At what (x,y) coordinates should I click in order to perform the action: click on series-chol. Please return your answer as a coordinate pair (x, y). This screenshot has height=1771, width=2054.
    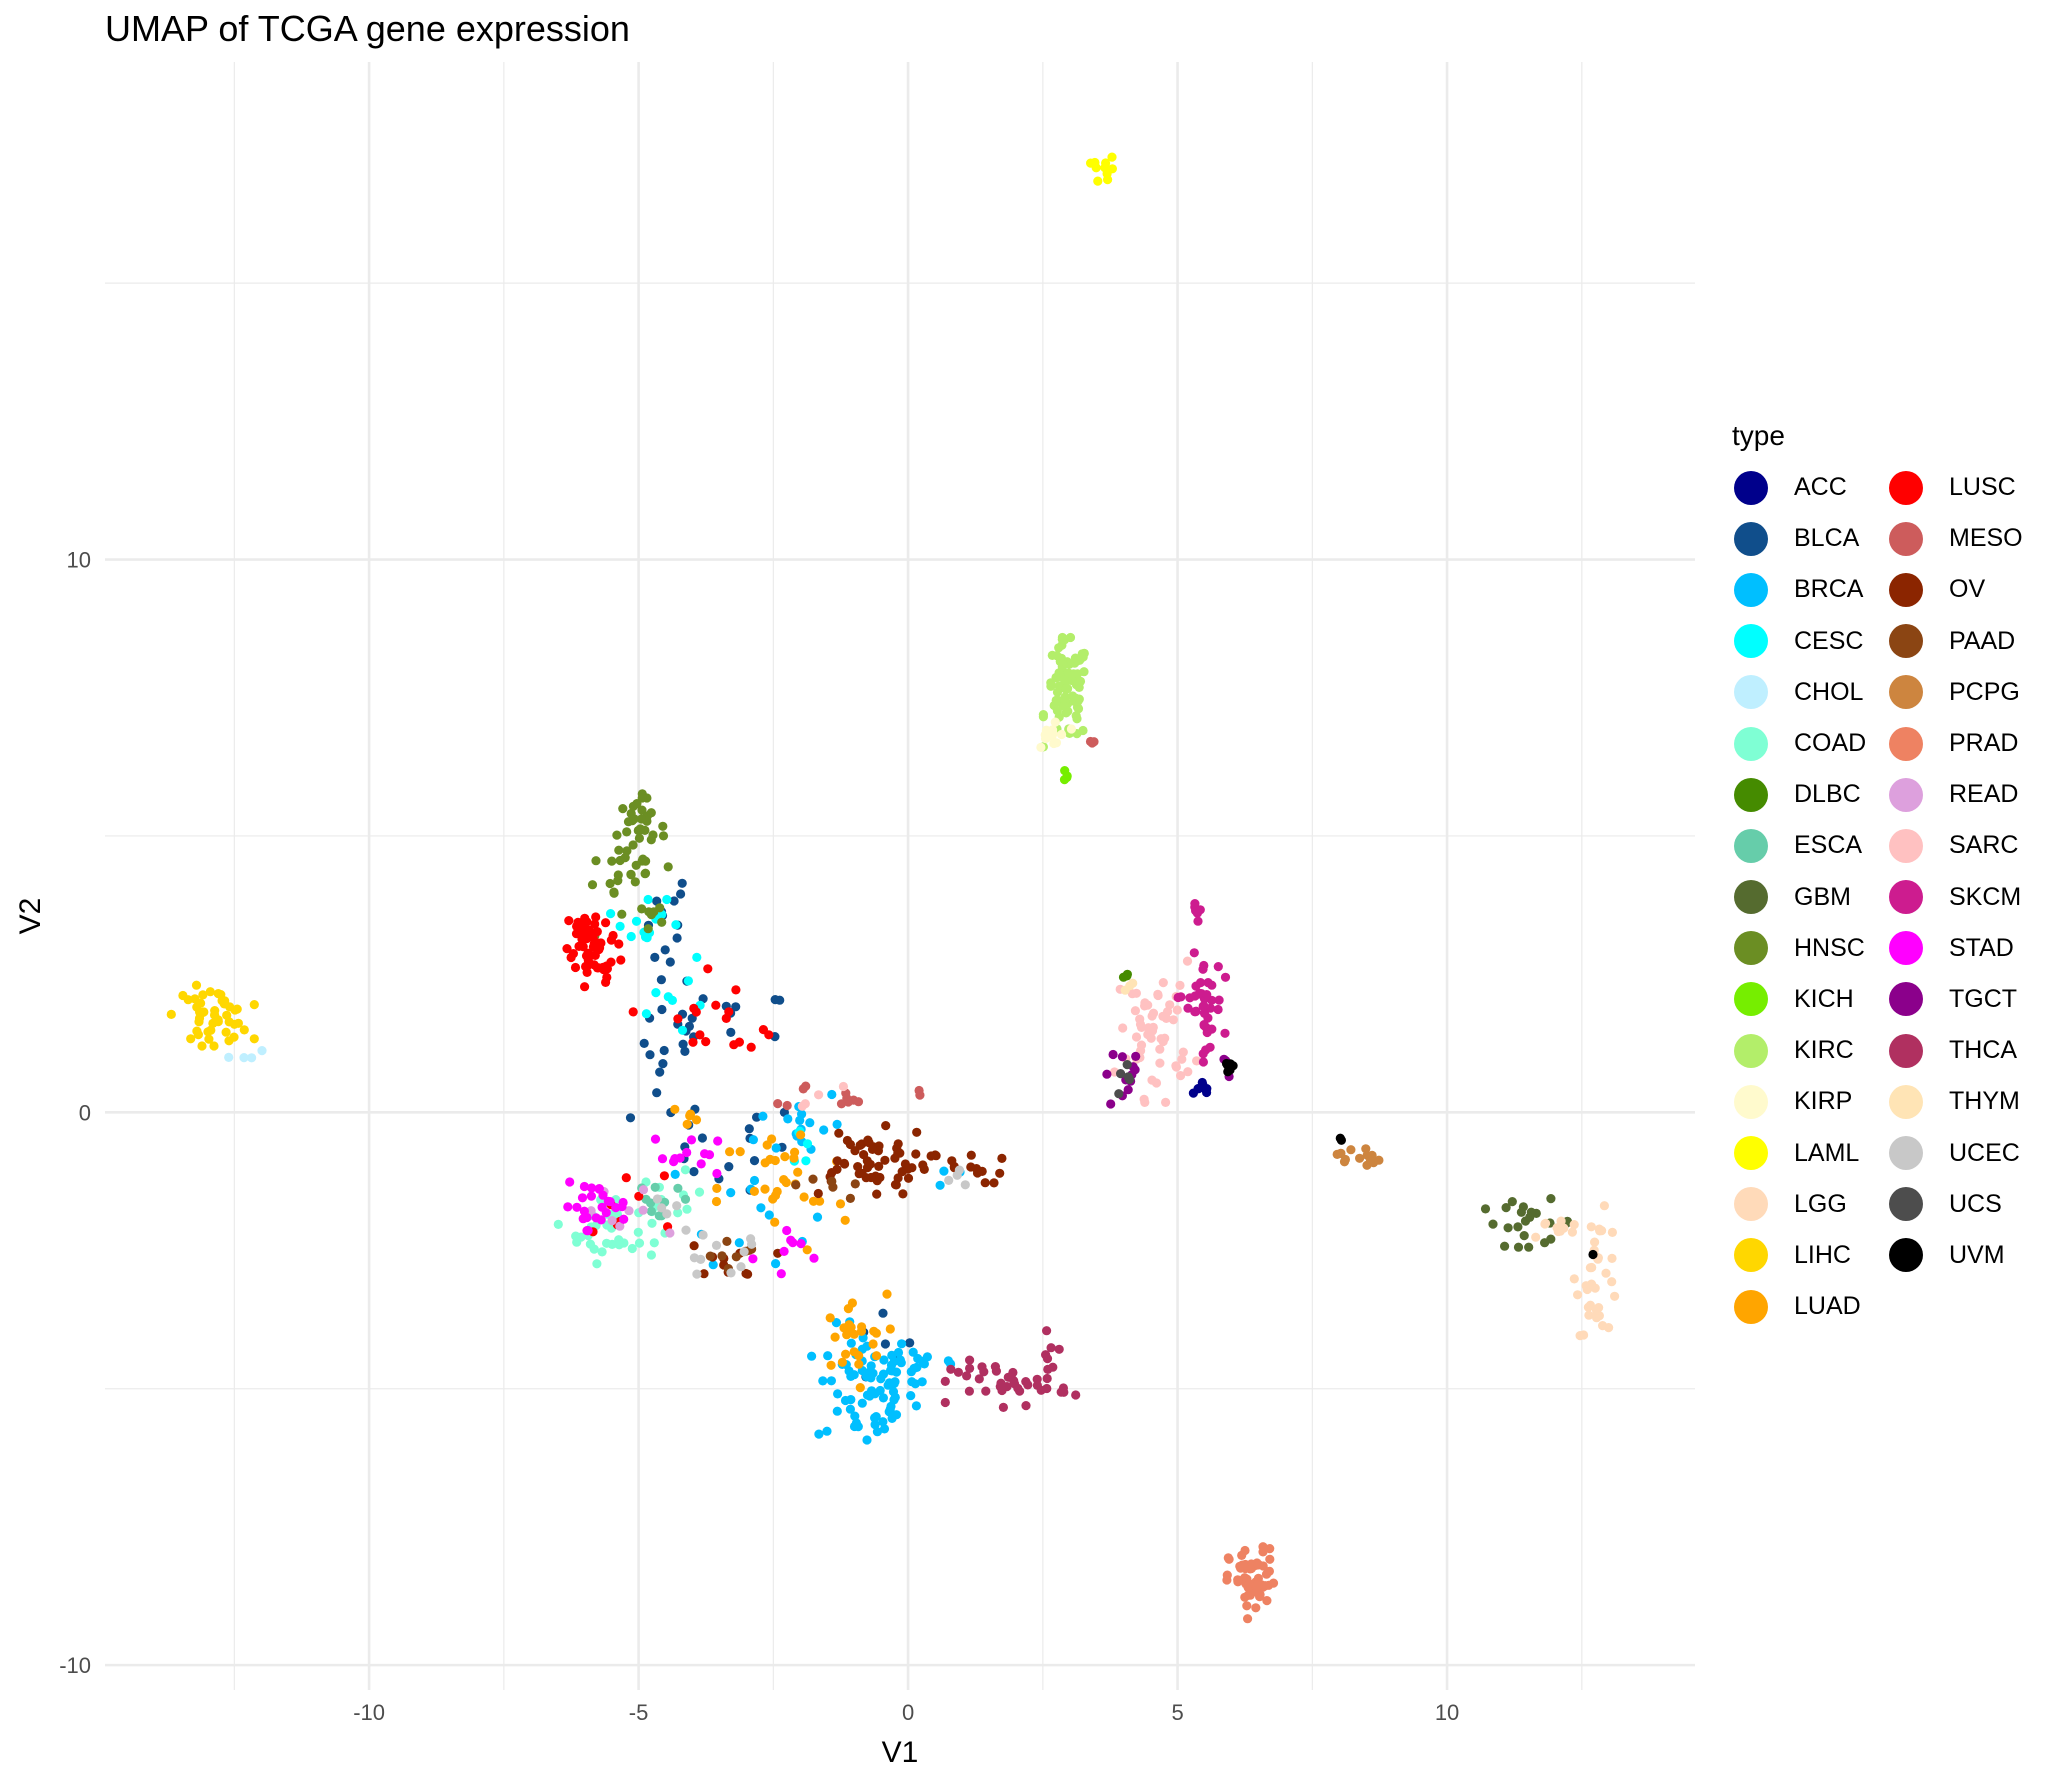
    Looking at the image, I should click on (245, 1054).